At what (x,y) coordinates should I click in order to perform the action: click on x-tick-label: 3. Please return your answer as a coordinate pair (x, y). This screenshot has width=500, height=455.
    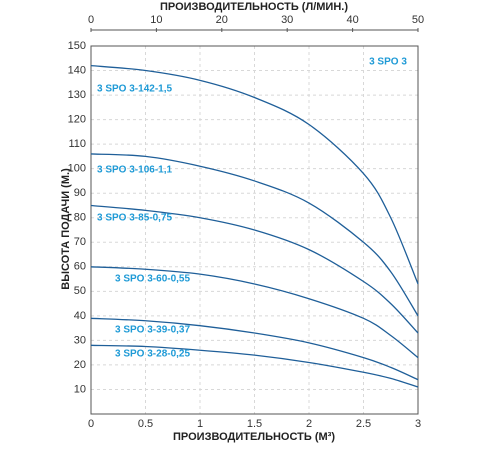
    Looking at the image, I should click on (418, 424).